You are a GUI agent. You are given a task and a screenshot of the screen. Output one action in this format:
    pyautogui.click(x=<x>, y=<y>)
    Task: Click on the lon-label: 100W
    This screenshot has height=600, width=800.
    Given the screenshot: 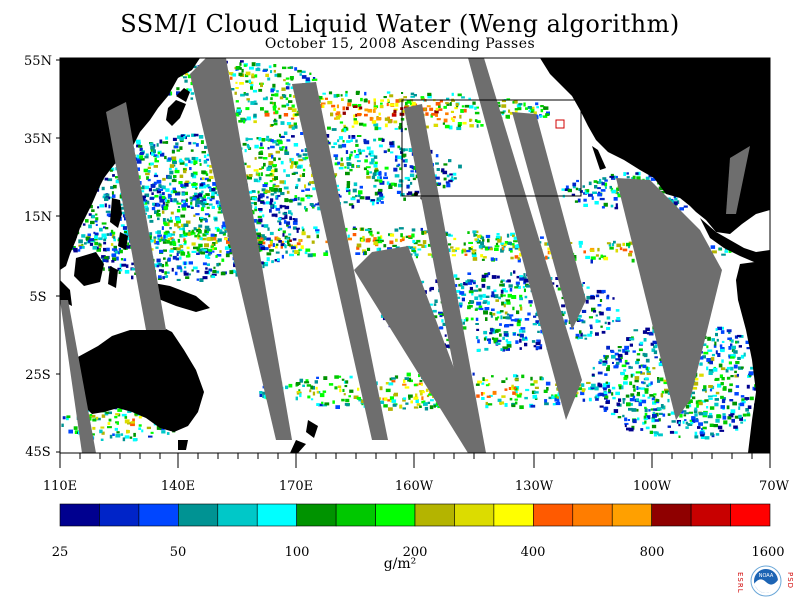 What is the action you would take?
    pyautogui.click(x=652, y=486)
    